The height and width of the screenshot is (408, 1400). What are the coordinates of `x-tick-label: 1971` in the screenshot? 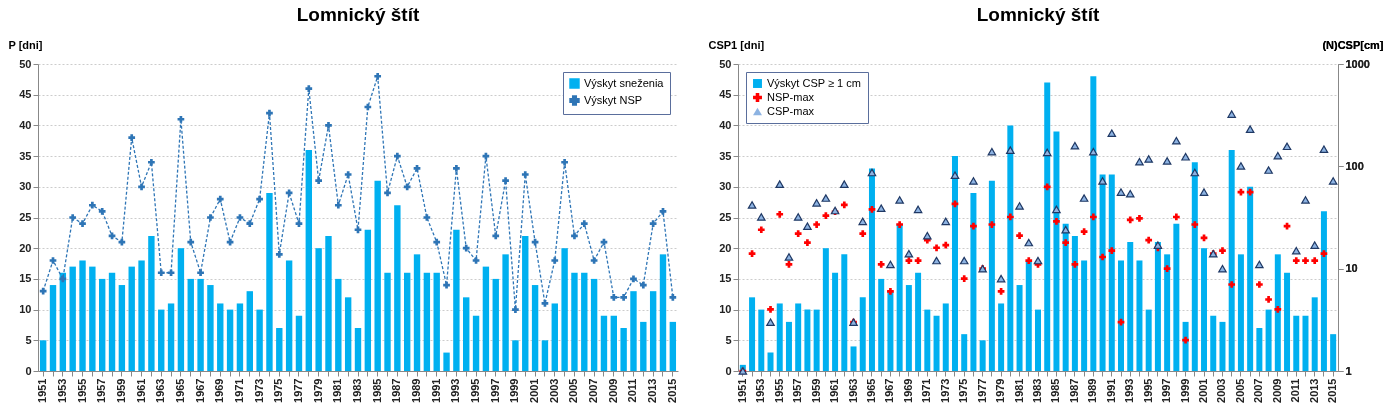 It's located at (238, 390).